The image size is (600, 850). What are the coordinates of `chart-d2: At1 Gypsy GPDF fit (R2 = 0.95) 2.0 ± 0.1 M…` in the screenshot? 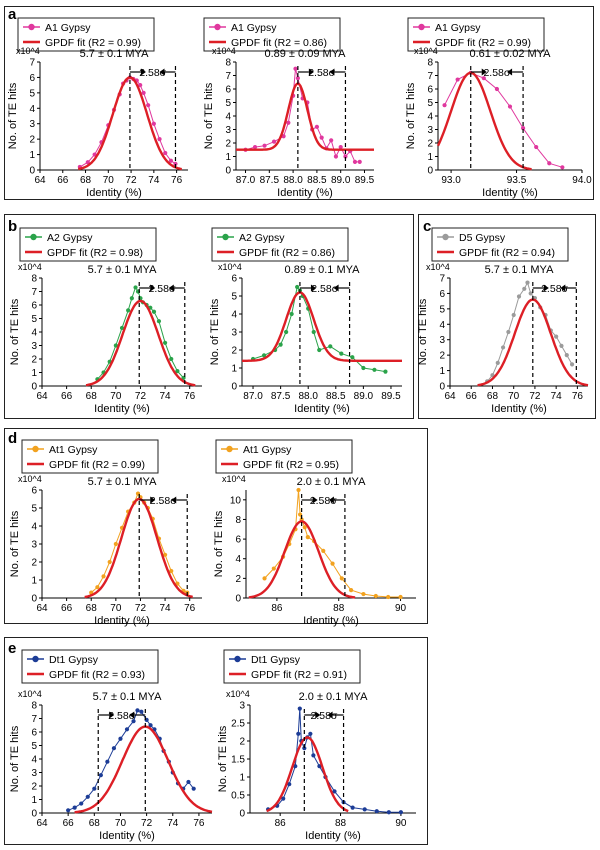 It's located at (314, 533).